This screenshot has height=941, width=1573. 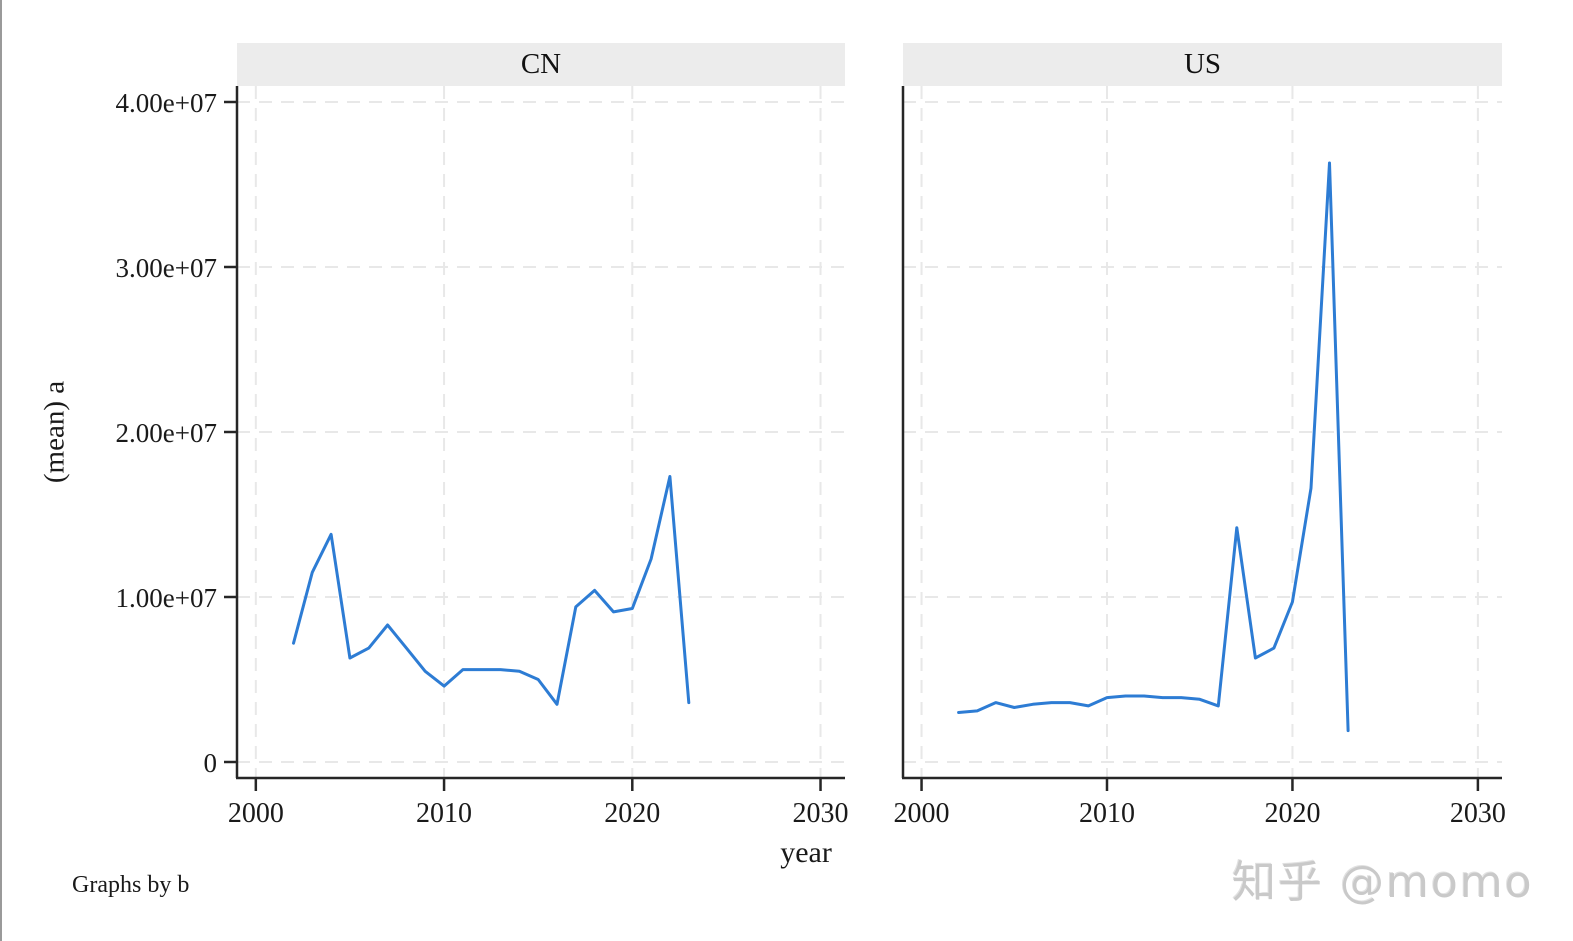 I want to click on y-axis-tick-label: 4.00e+07, so click(x=166, y=103).